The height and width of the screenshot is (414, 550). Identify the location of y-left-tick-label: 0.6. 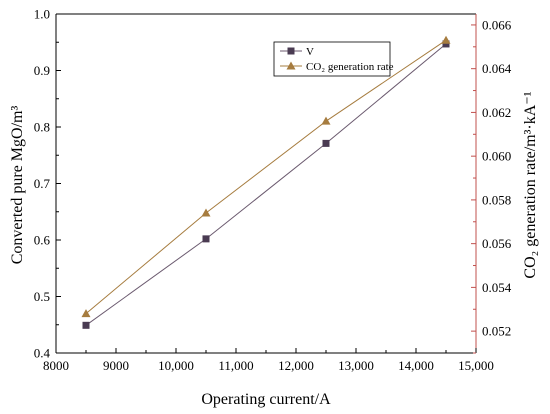
(42, 240).